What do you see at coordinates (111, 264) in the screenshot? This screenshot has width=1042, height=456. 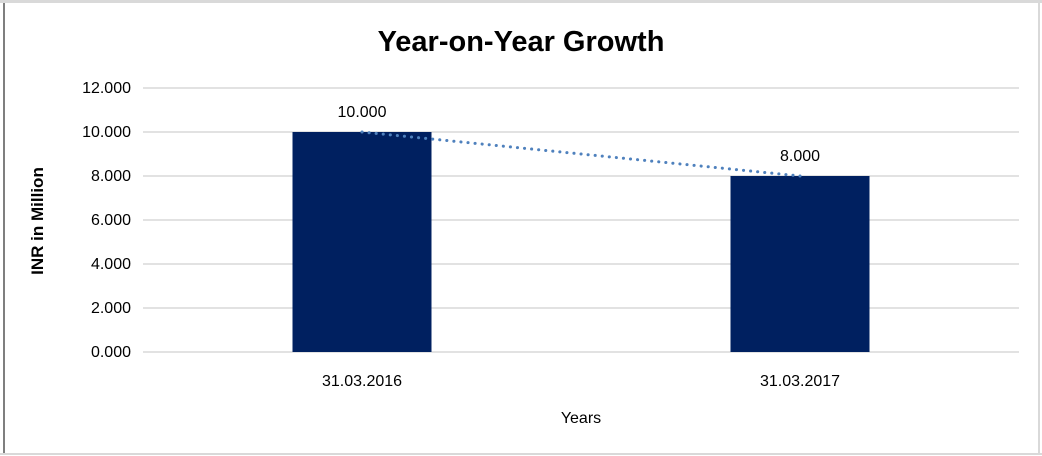 I see `y-tick-label: 4.000` at bounding box center [111, 264].